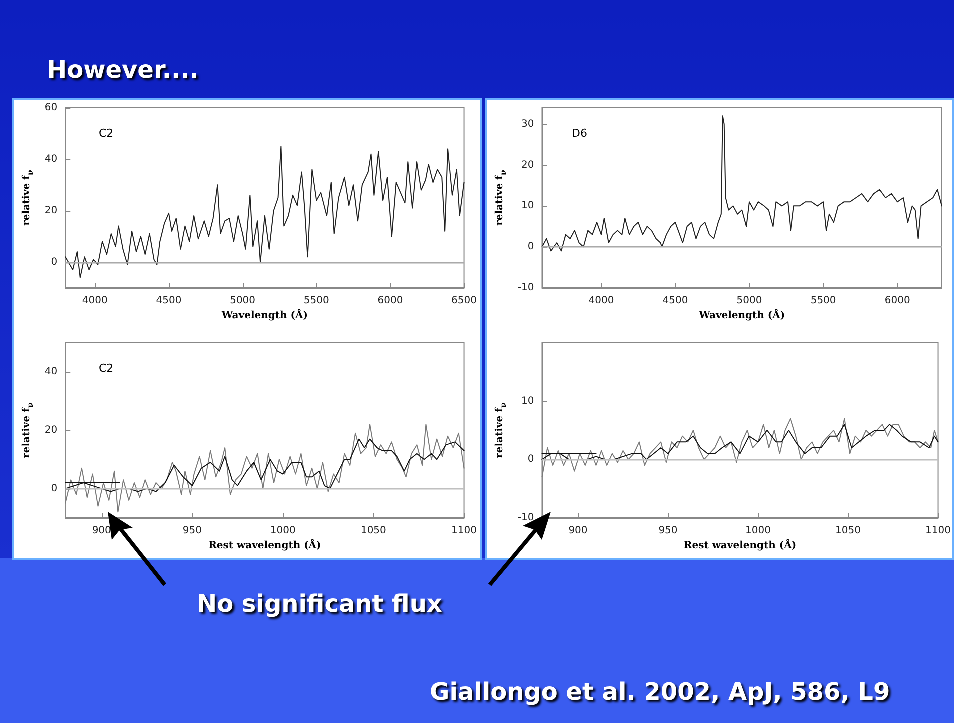 The width and height of the screenshot is (954, 723). Describe the element at coordinates (528, 124) in the screenshot. I see `y-tick-label: 30` at that location.